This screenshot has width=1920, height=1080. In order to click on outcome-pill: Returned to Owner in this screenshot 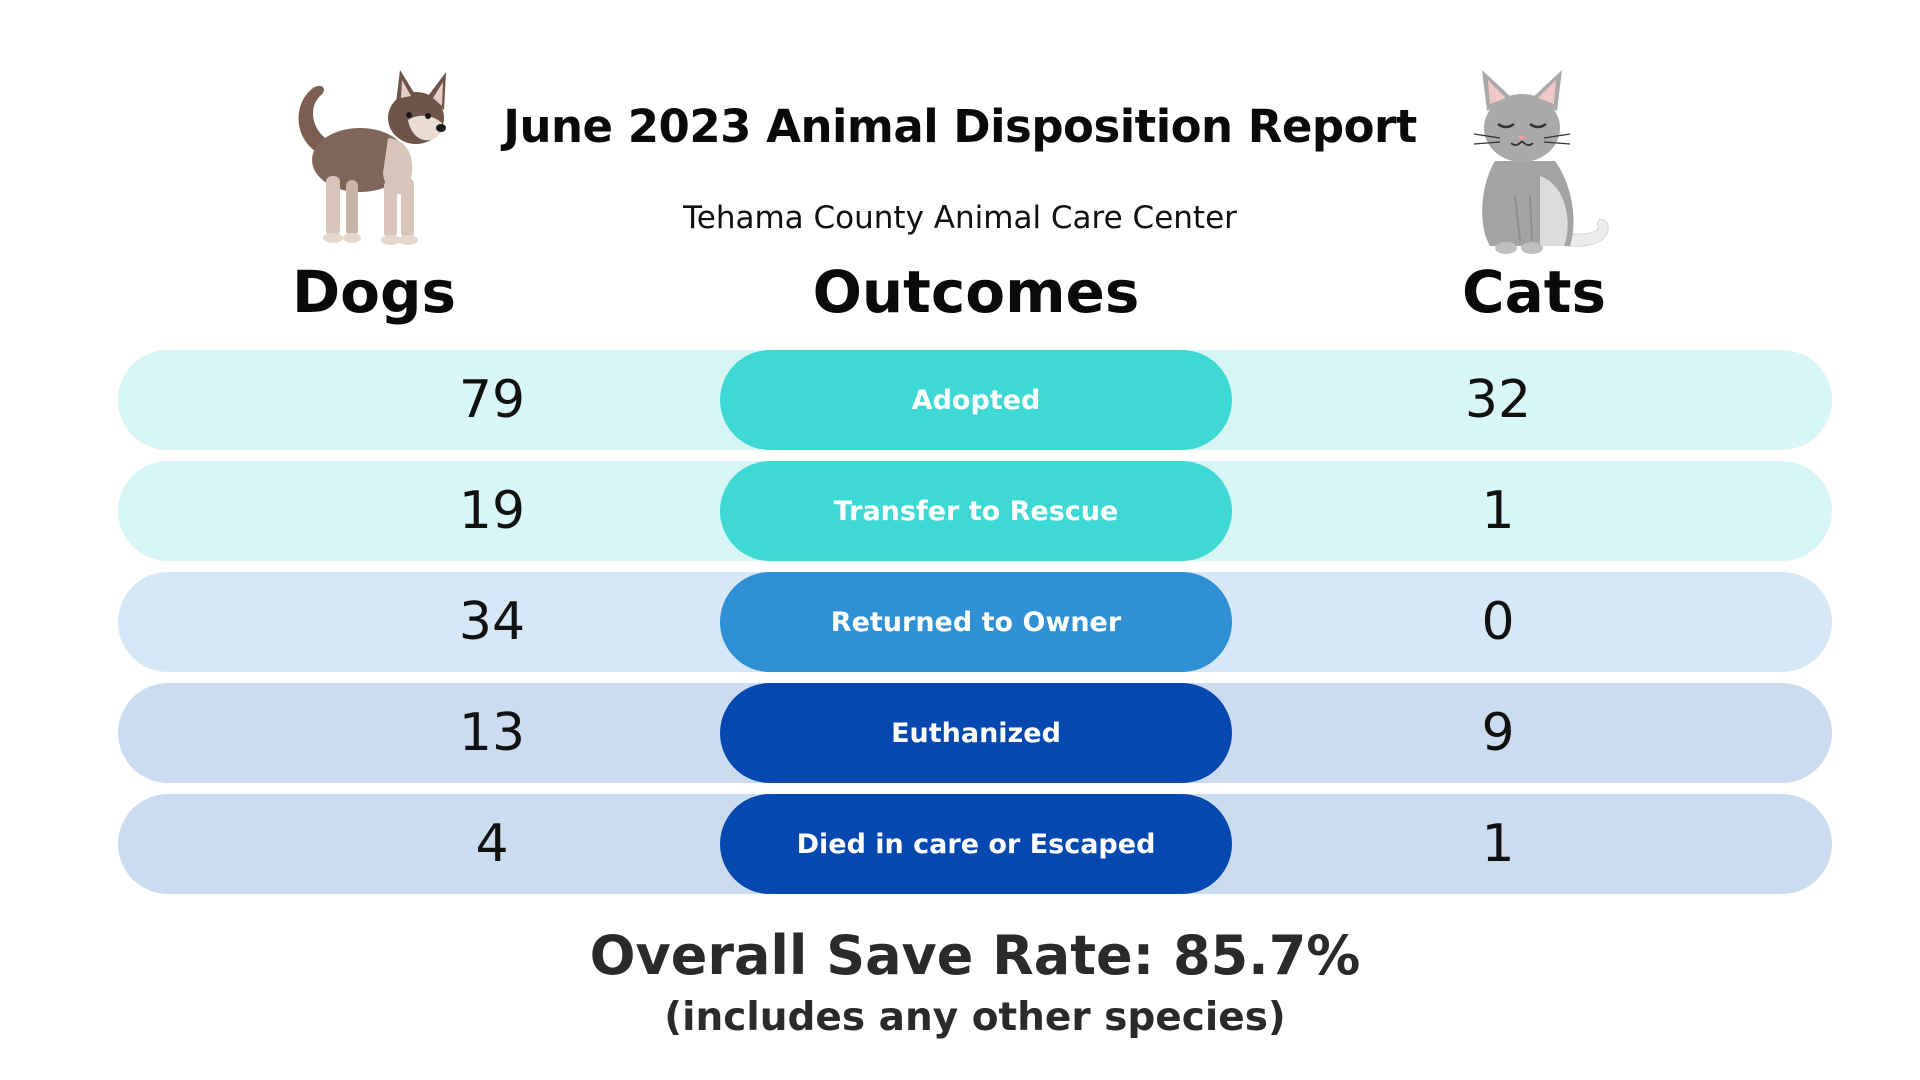, I will do `click(976, 622)`.